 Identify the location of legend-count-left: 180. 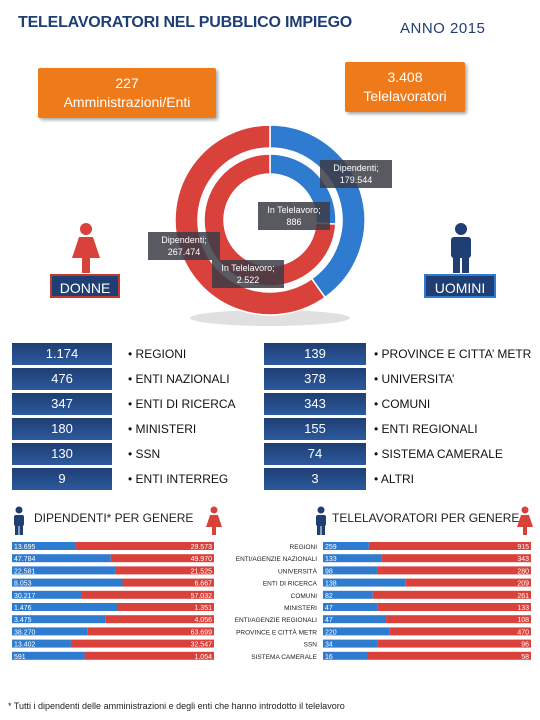
(62, 429).